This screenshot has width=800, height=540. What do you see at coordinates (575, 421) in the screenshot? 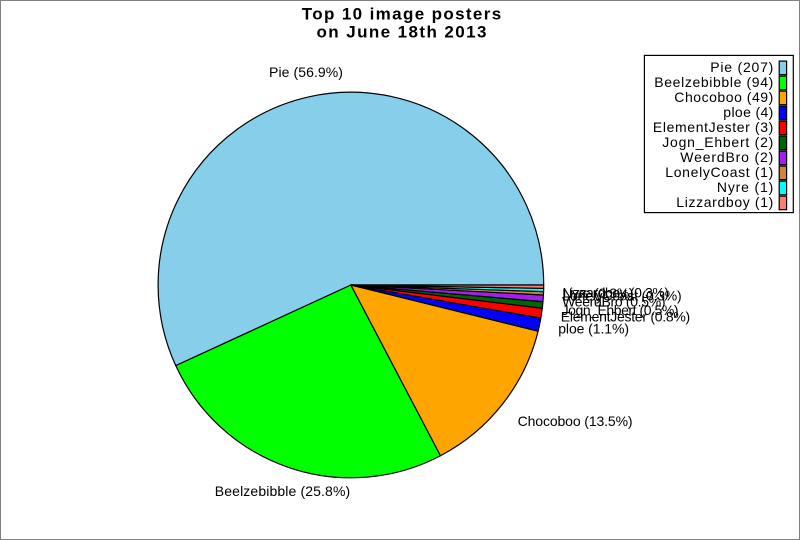
I see `svg-text: Chocoboo (13.5%)` at bounding box center [575, 421].